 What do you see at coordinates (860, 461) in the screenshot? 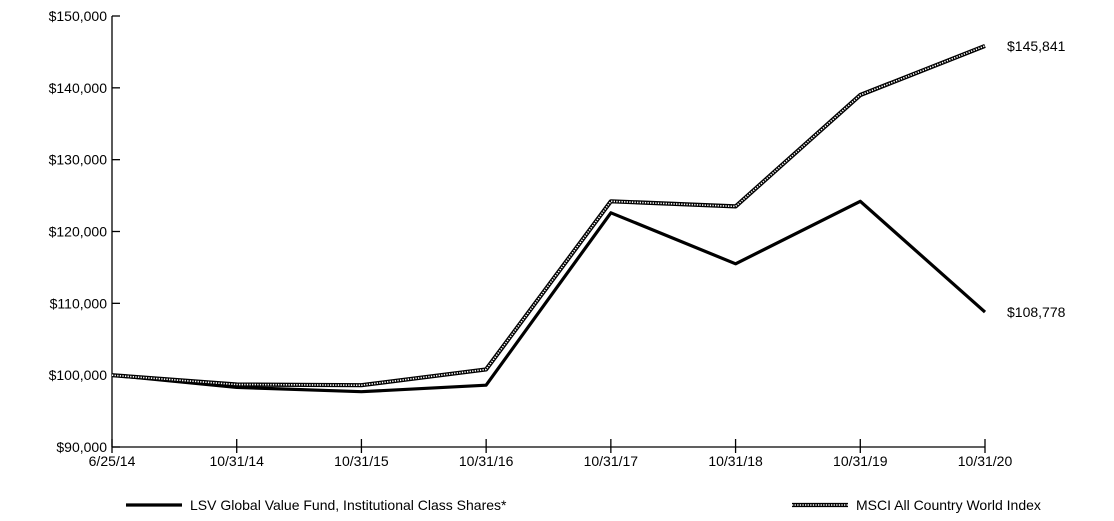
I see `x-tick-label: 10/31/19` at bounding box center [860, 461].